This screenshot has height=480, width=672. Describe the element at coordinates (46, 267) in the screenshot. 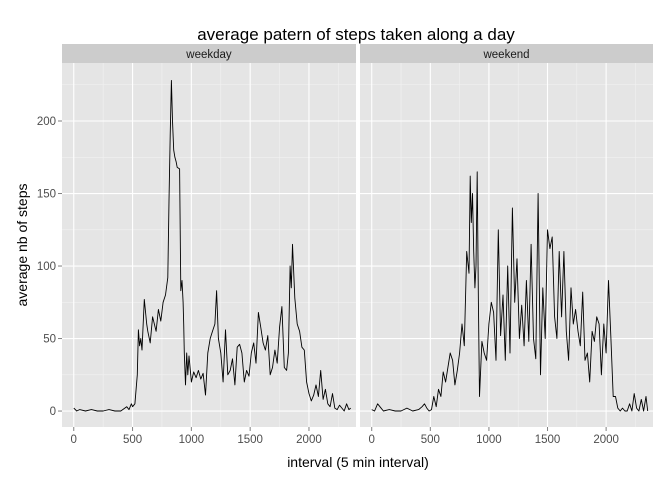

I see `y-tick-label: 100` at that location.